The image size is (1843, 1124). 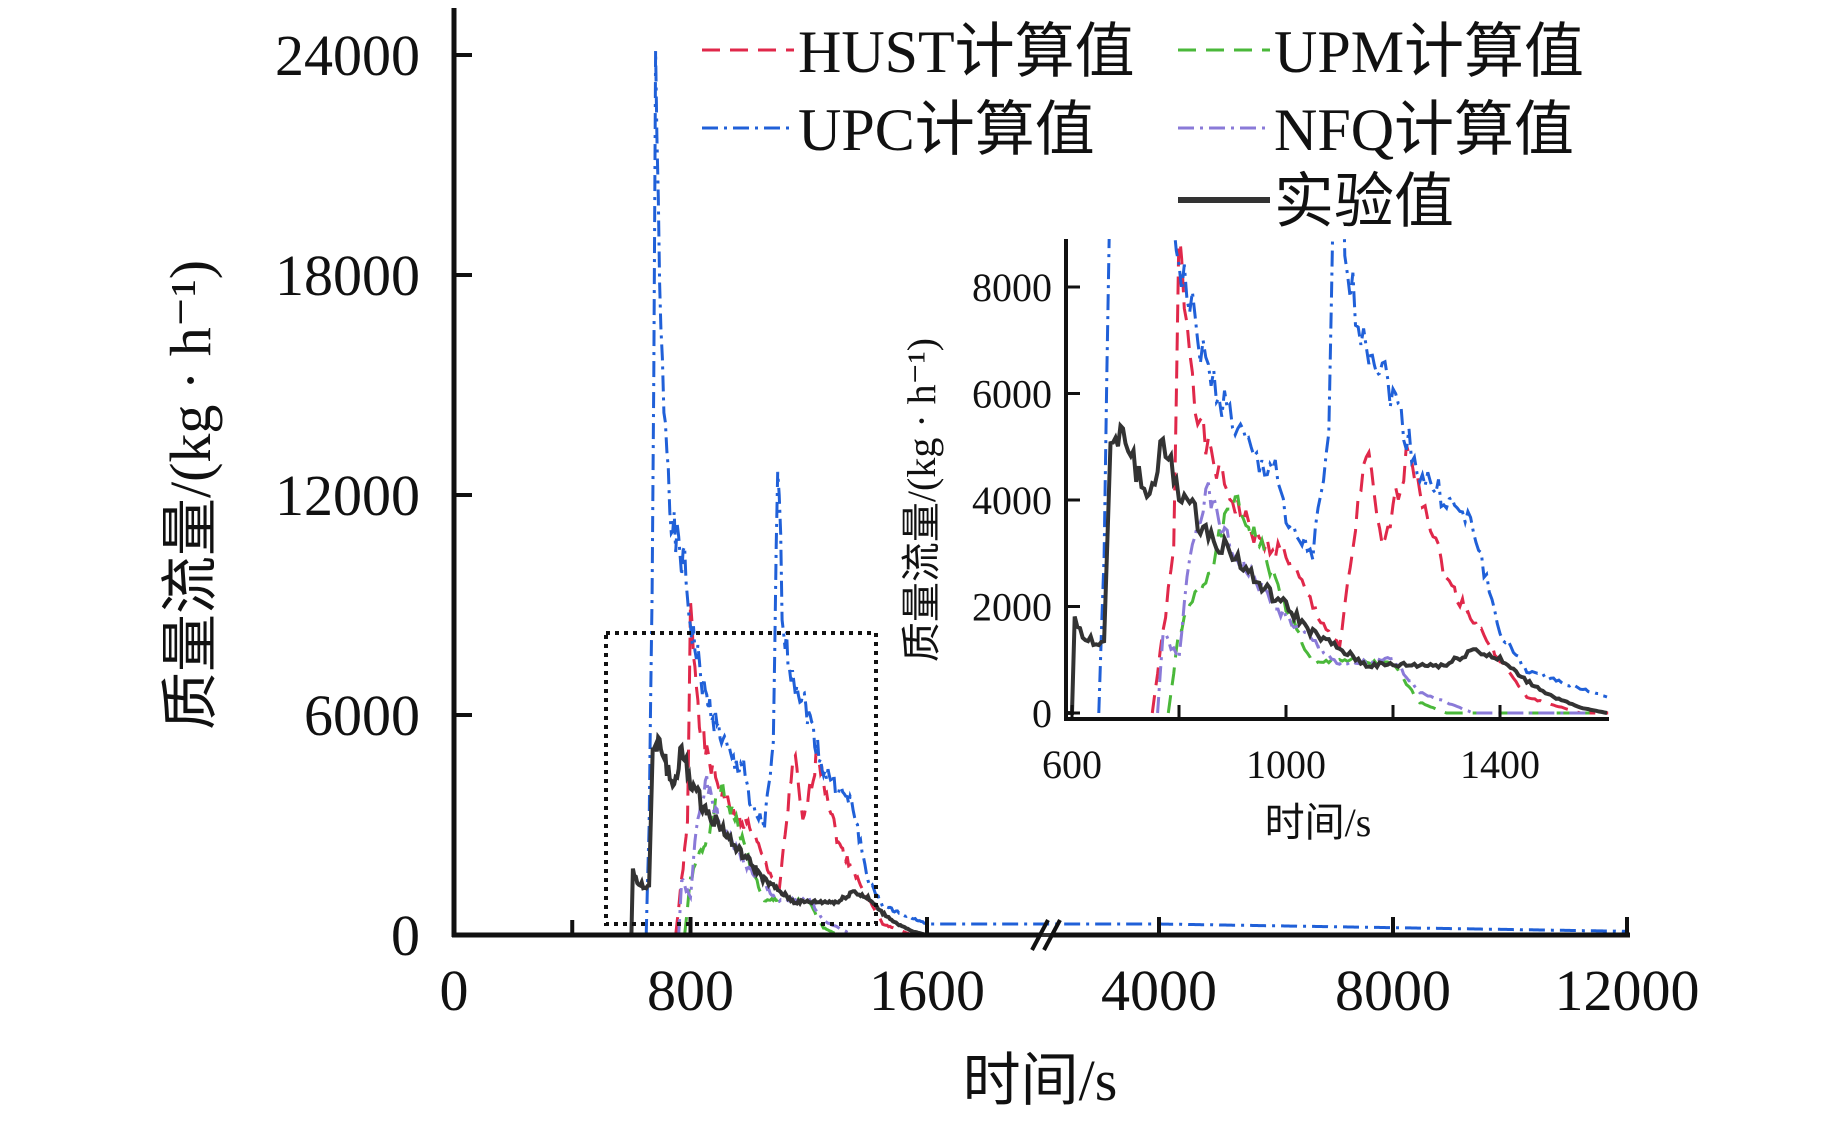 What do you see at coordinates (454, 990) in the screenshot?
I see `x-tick-label: 0` at bounding box center [454, 990].